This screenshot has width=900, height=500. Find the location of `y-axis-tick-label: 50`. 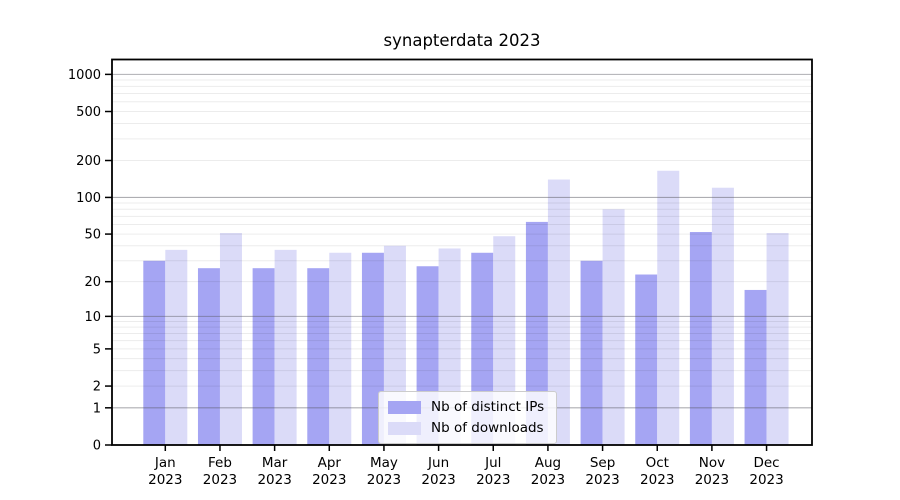

y-axis-tick-label: 50 is located at coordinates (92, 235).